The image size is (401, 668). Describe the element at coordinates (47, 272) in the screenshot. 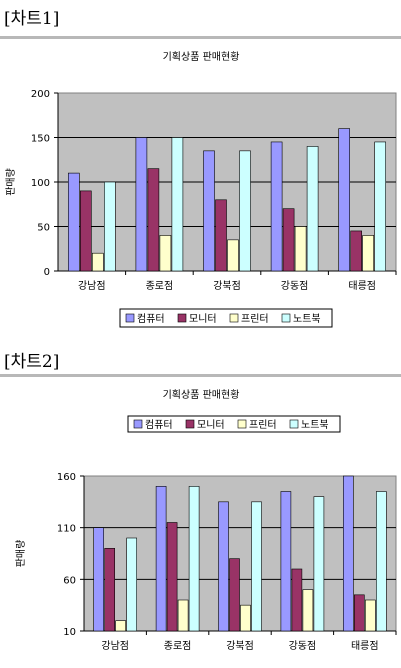

I see `y-tick-label: 0` at that location.